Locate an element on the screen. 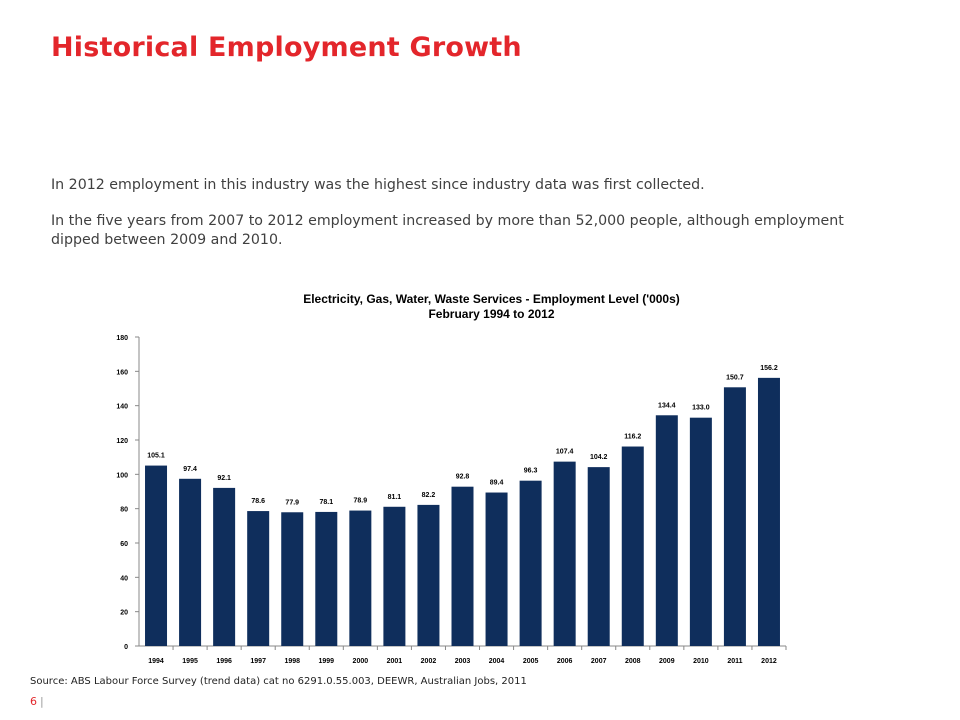 The height and width of the screenshot is (720, 960). x-tick-label: 2000 is located at coordinates (361, 661).